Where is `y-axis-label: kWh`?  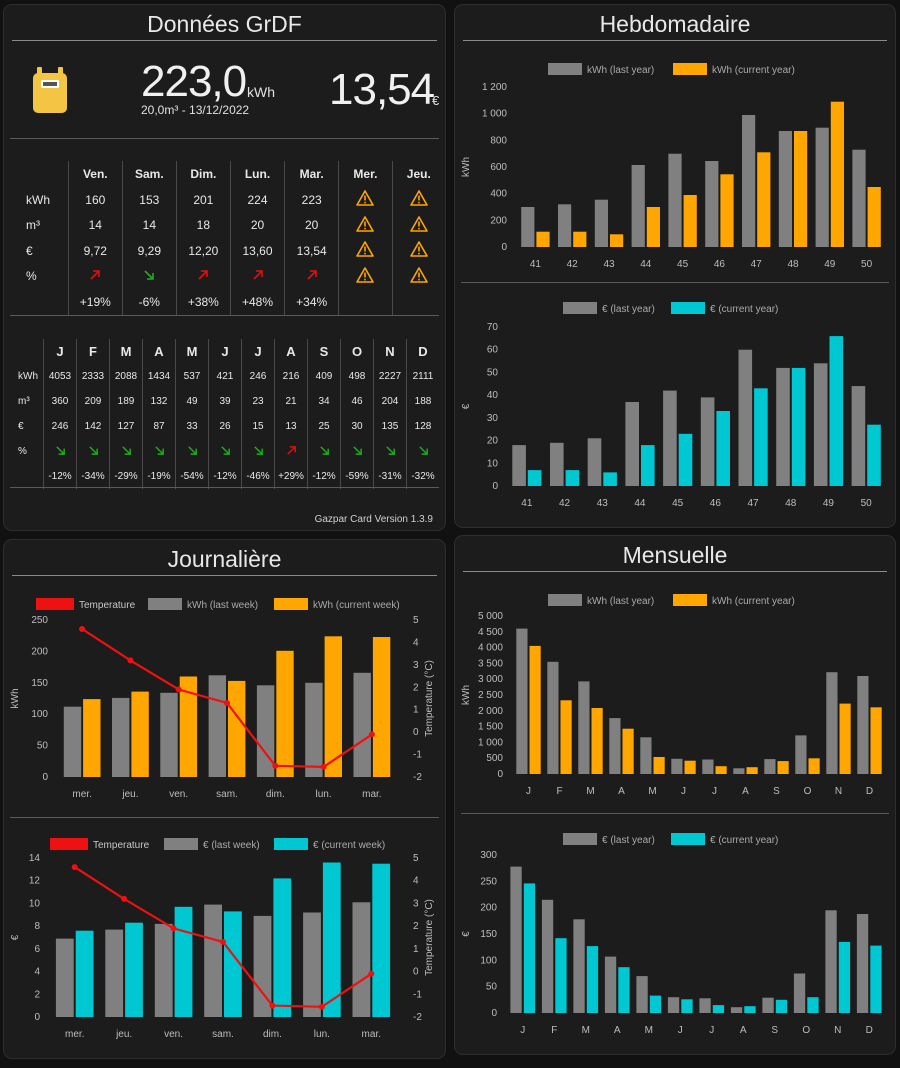
y-axis-label: kWh is located at coordinates (466, 695).